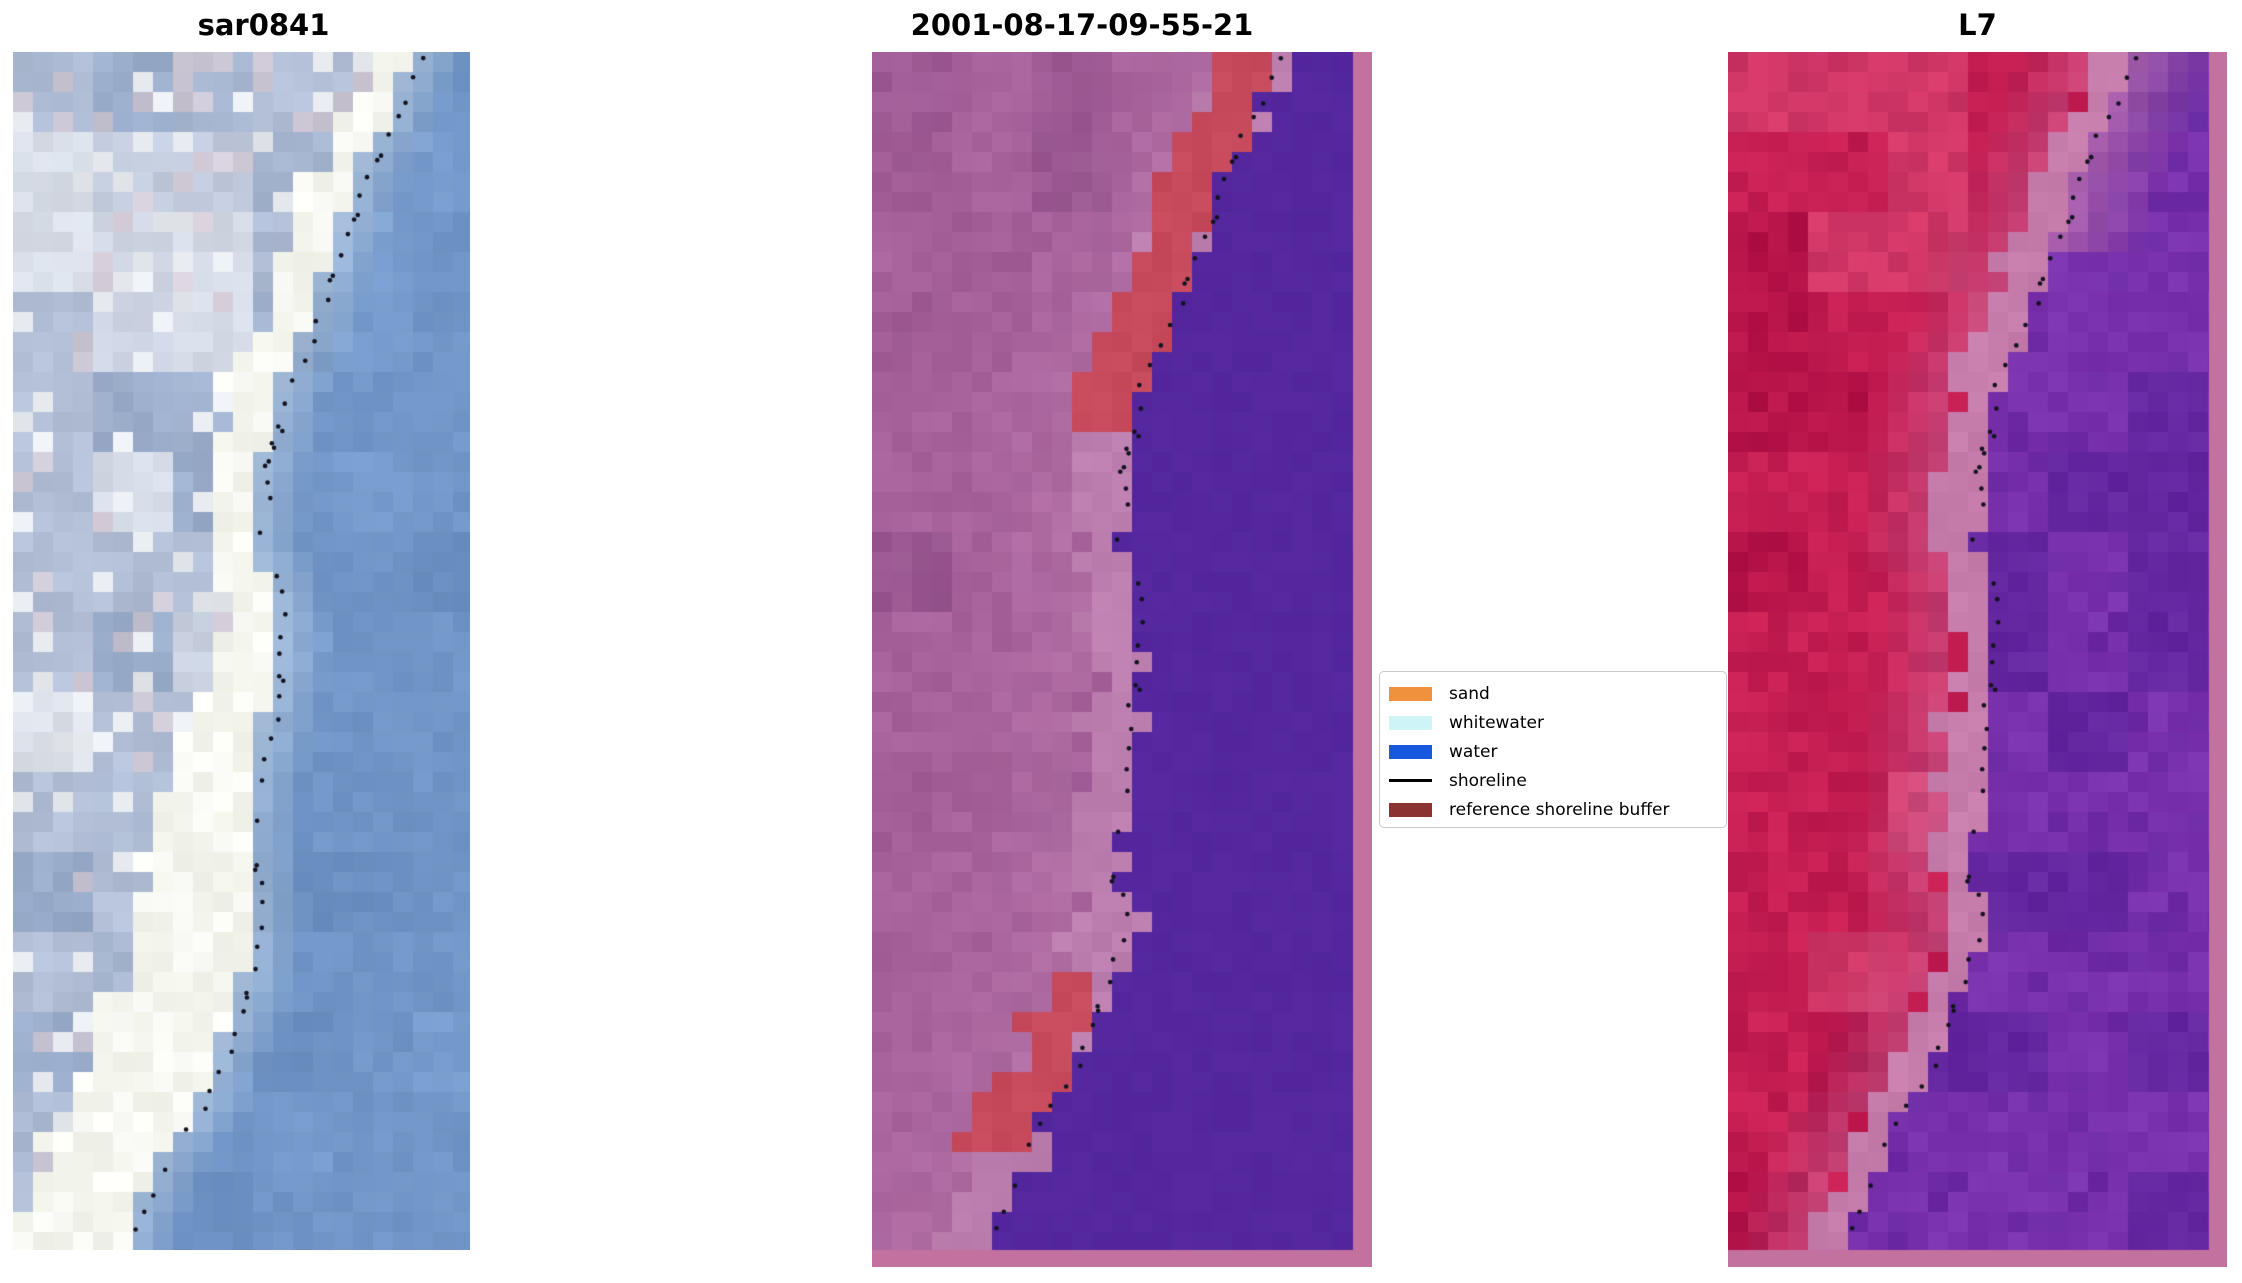 The image size is (2242, 1283). Describe the element at coordinates (1559, 809) in the screenshot. I see `legend-label-reference-buffer: reference shoreline buffer` at that location.